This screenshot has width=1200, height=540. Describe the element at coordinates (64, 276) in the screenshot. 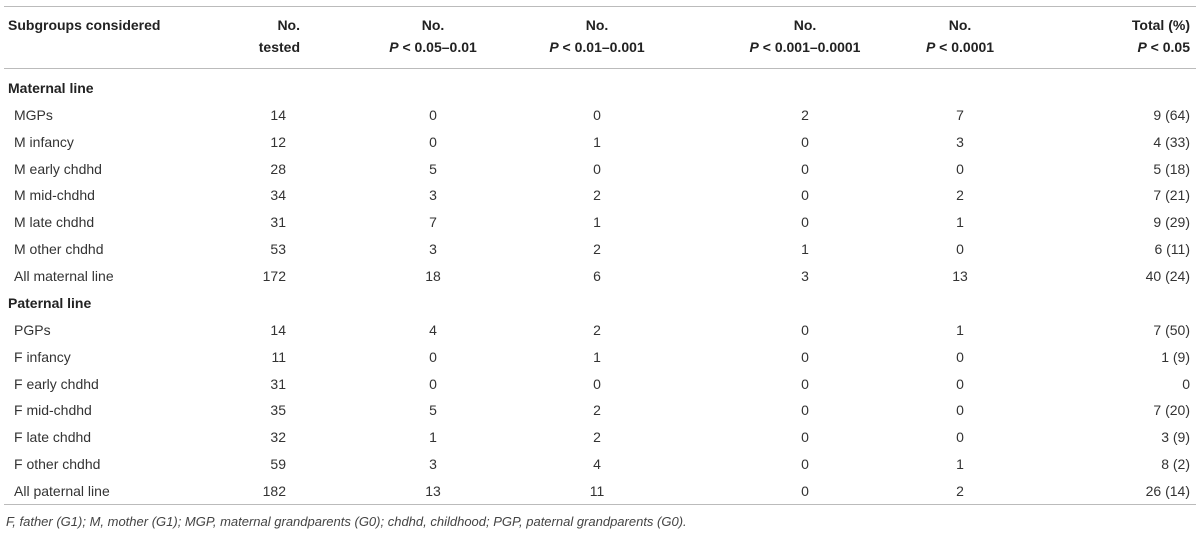

I see `table-cell: All maternal line` at that location.